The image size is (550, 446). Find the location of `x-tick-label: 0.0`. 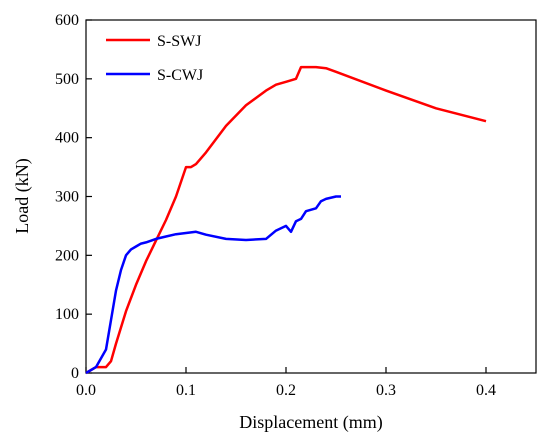

x-tick-label: 0.0 is located at coordinates (86, 390).